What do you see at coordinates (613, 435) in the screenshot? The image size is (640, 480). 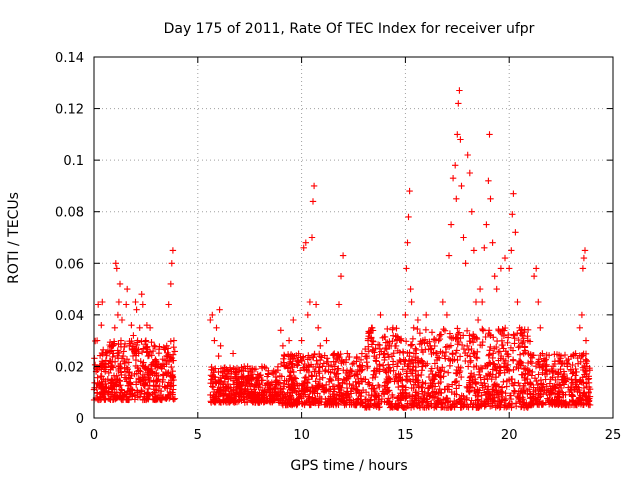 I see `x-tick-label: 25` at bounding box center [613, 435].